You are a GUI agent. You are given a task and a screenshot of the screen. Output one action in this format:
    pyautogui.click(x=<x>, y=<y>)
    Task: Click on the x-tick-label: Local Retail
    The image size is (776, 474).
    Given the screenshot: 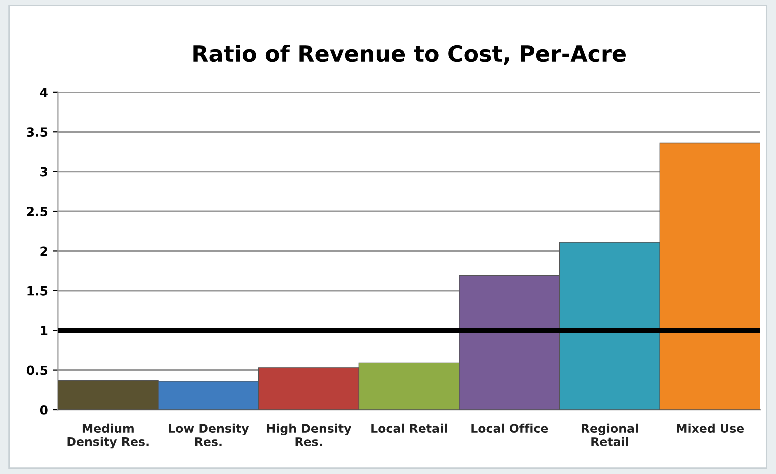 What is the action you would take?
    pyautogui.click(x=410, y=429)
    